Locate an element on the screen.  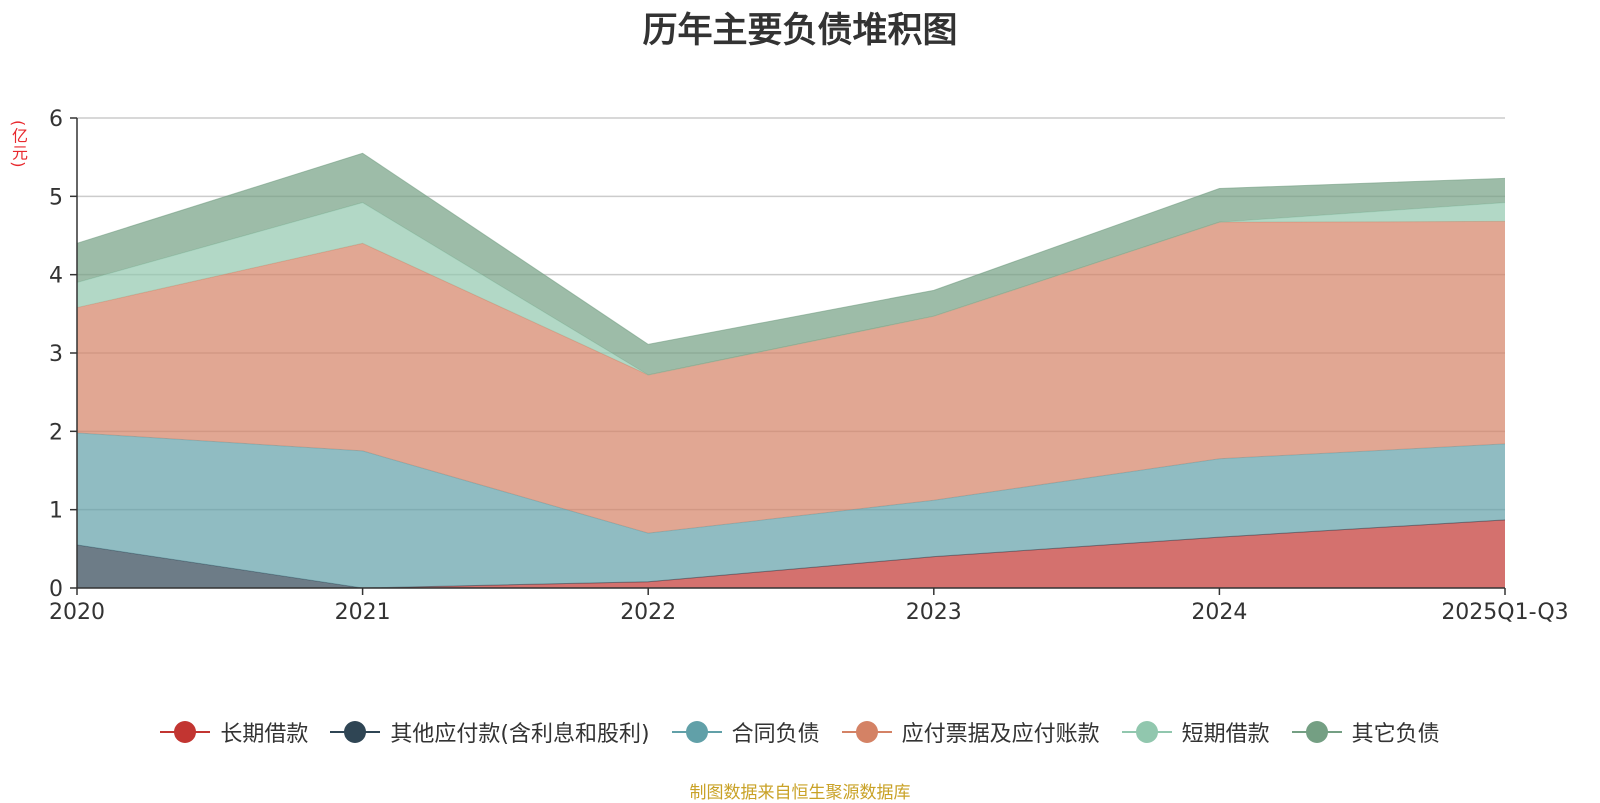
legend-label: 其它负债 is located at coordinates (1395, 734).